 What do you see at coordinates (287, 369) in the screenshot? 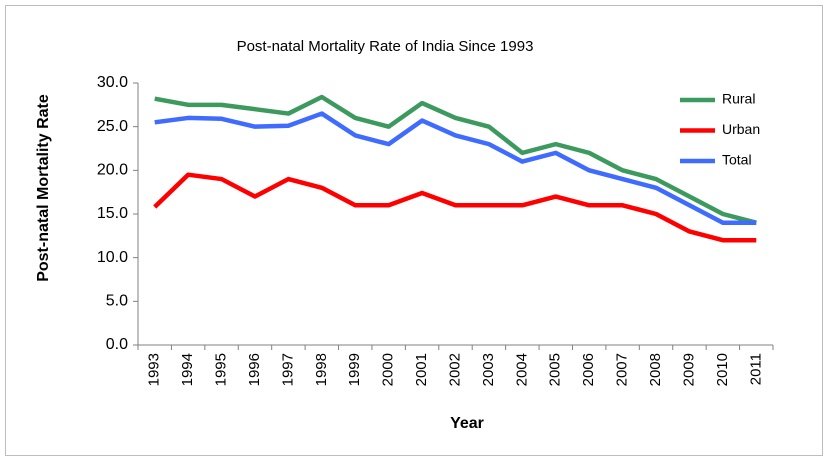
I see `x-tick-label: 1997` at bounding box center [287, 369].